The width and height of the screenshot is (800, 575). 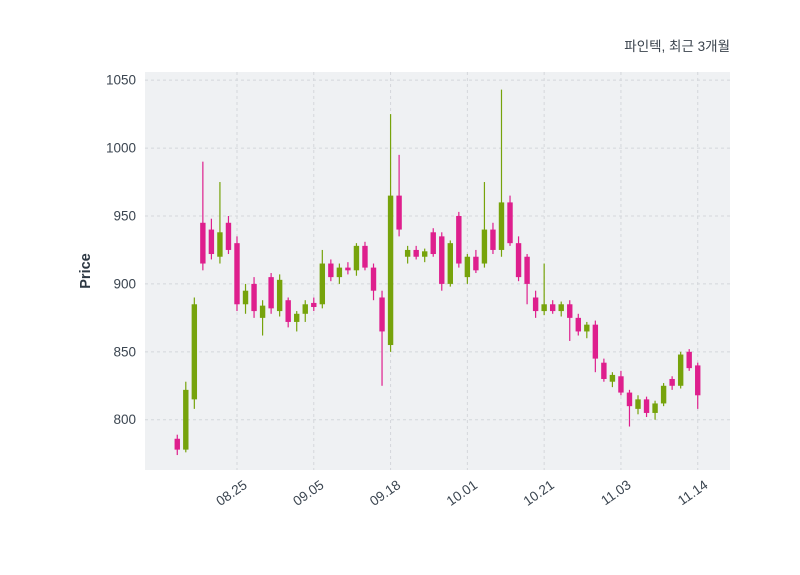 I want to click on y-tick-labels: 800 850 900 950 1000 1050, so click(x=121, y=250).